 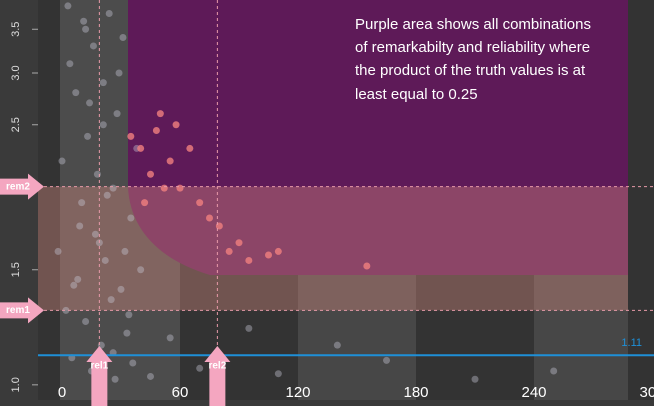 I want to click on y-tick-label: 3.5, so click(x=16, y=29).